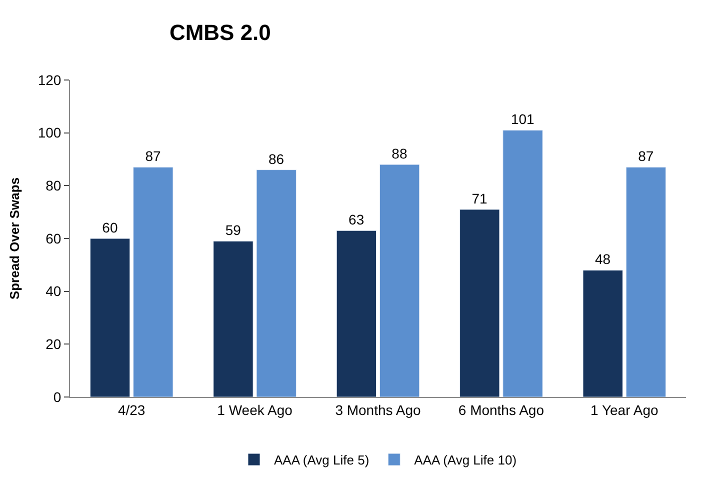  Describe the element at coordinates (54, 238) in the screenshot. I see `y-tick-label: 60` at that location.